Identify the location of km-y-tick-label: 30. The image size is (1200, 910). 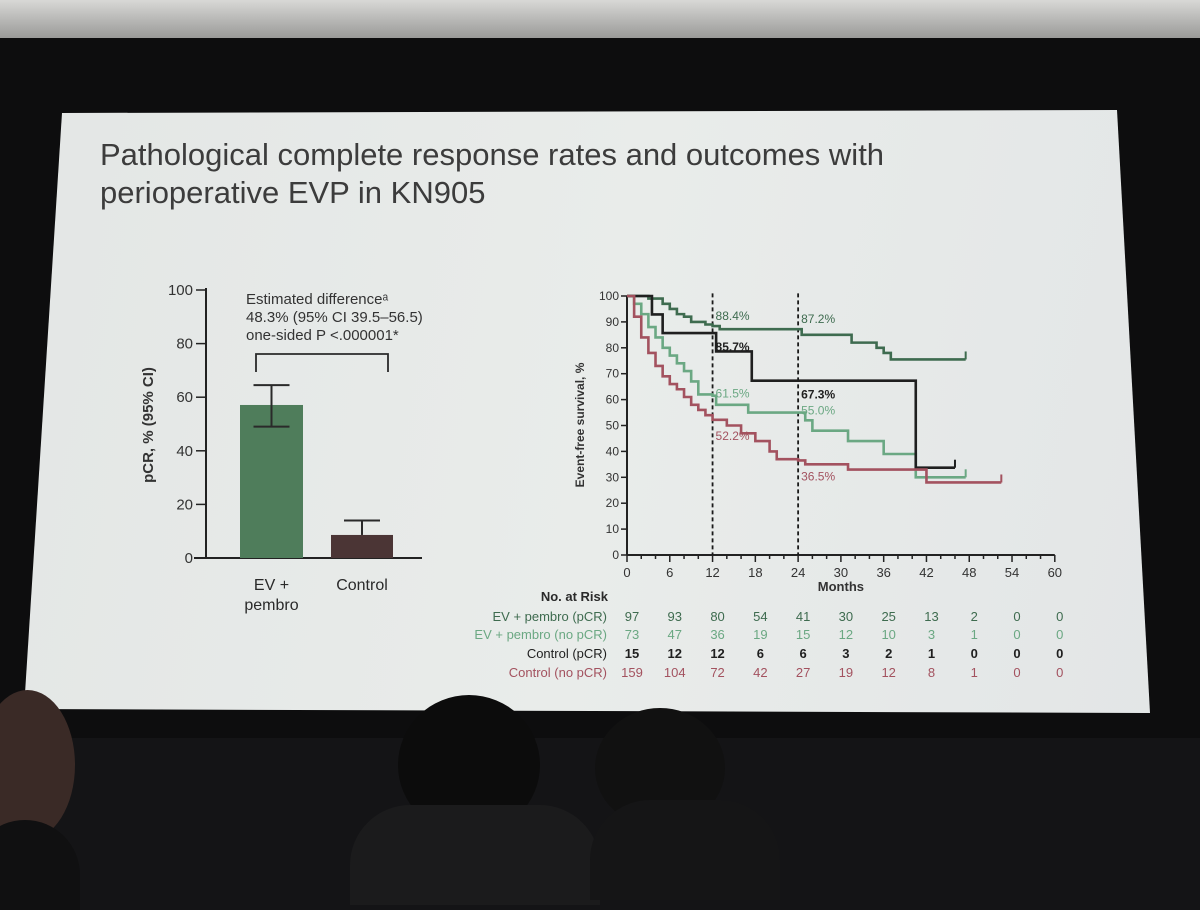
(613, 477).